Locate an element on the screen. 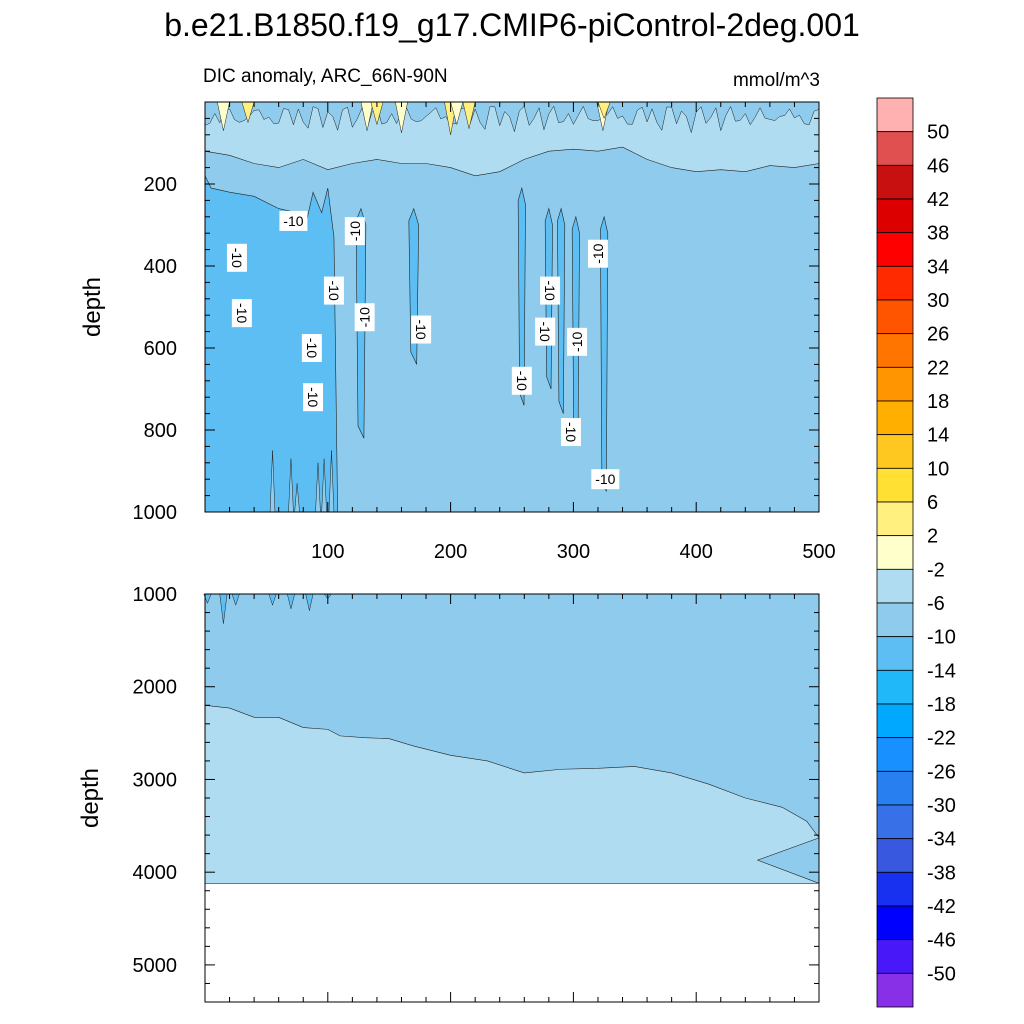 Image resolution: width=1024 pixels, height=1024 pixels. subtitle-right: mmol/m^3 is located at coordinates (776, 80).